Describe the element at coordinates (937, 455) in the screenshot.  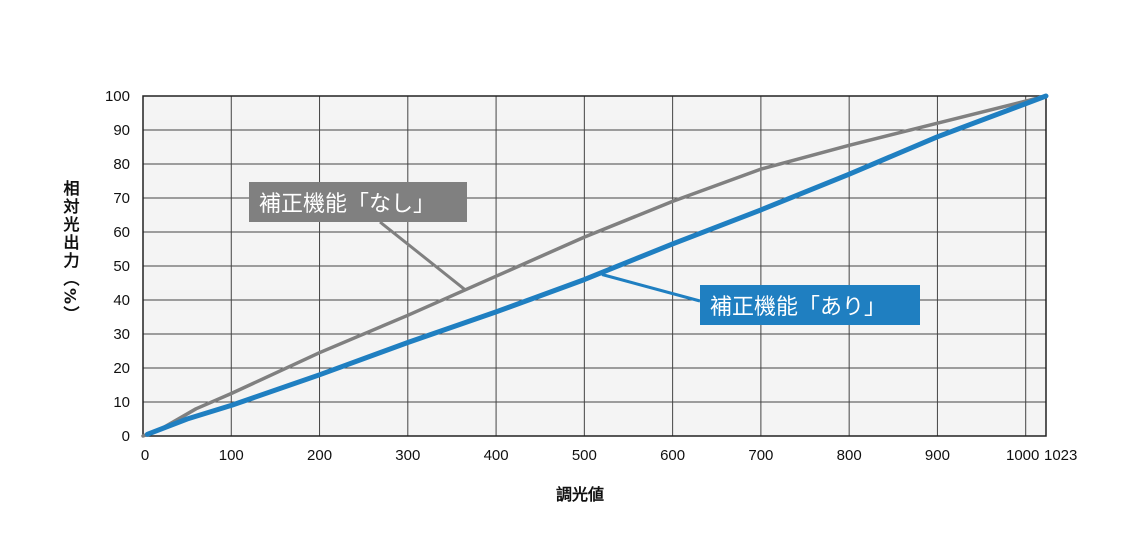
I see `x-tick-label: 900` at that location.